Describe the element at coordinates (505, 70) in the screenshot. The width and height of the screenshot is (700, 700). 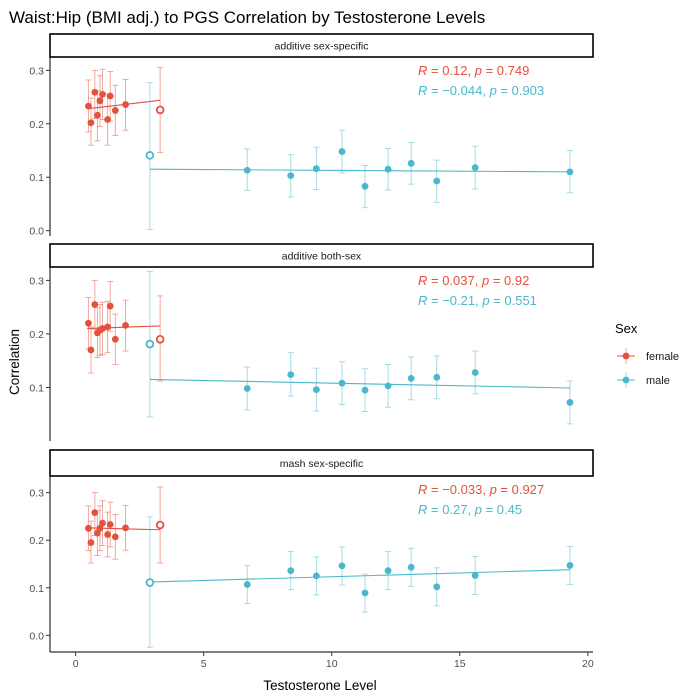
I see `stat-p-value: = 0.749` at that location.